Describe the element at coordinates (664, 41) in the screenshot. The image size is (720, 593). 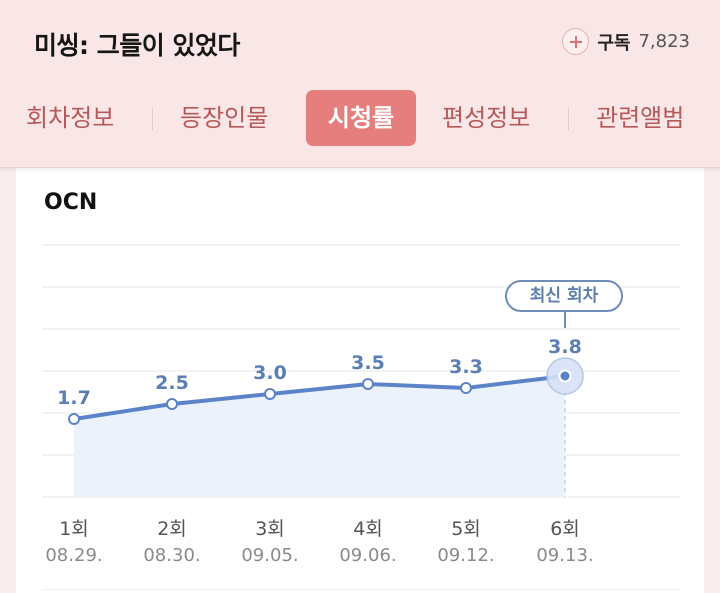
I see `subscribe-count: 7,823` at that location.